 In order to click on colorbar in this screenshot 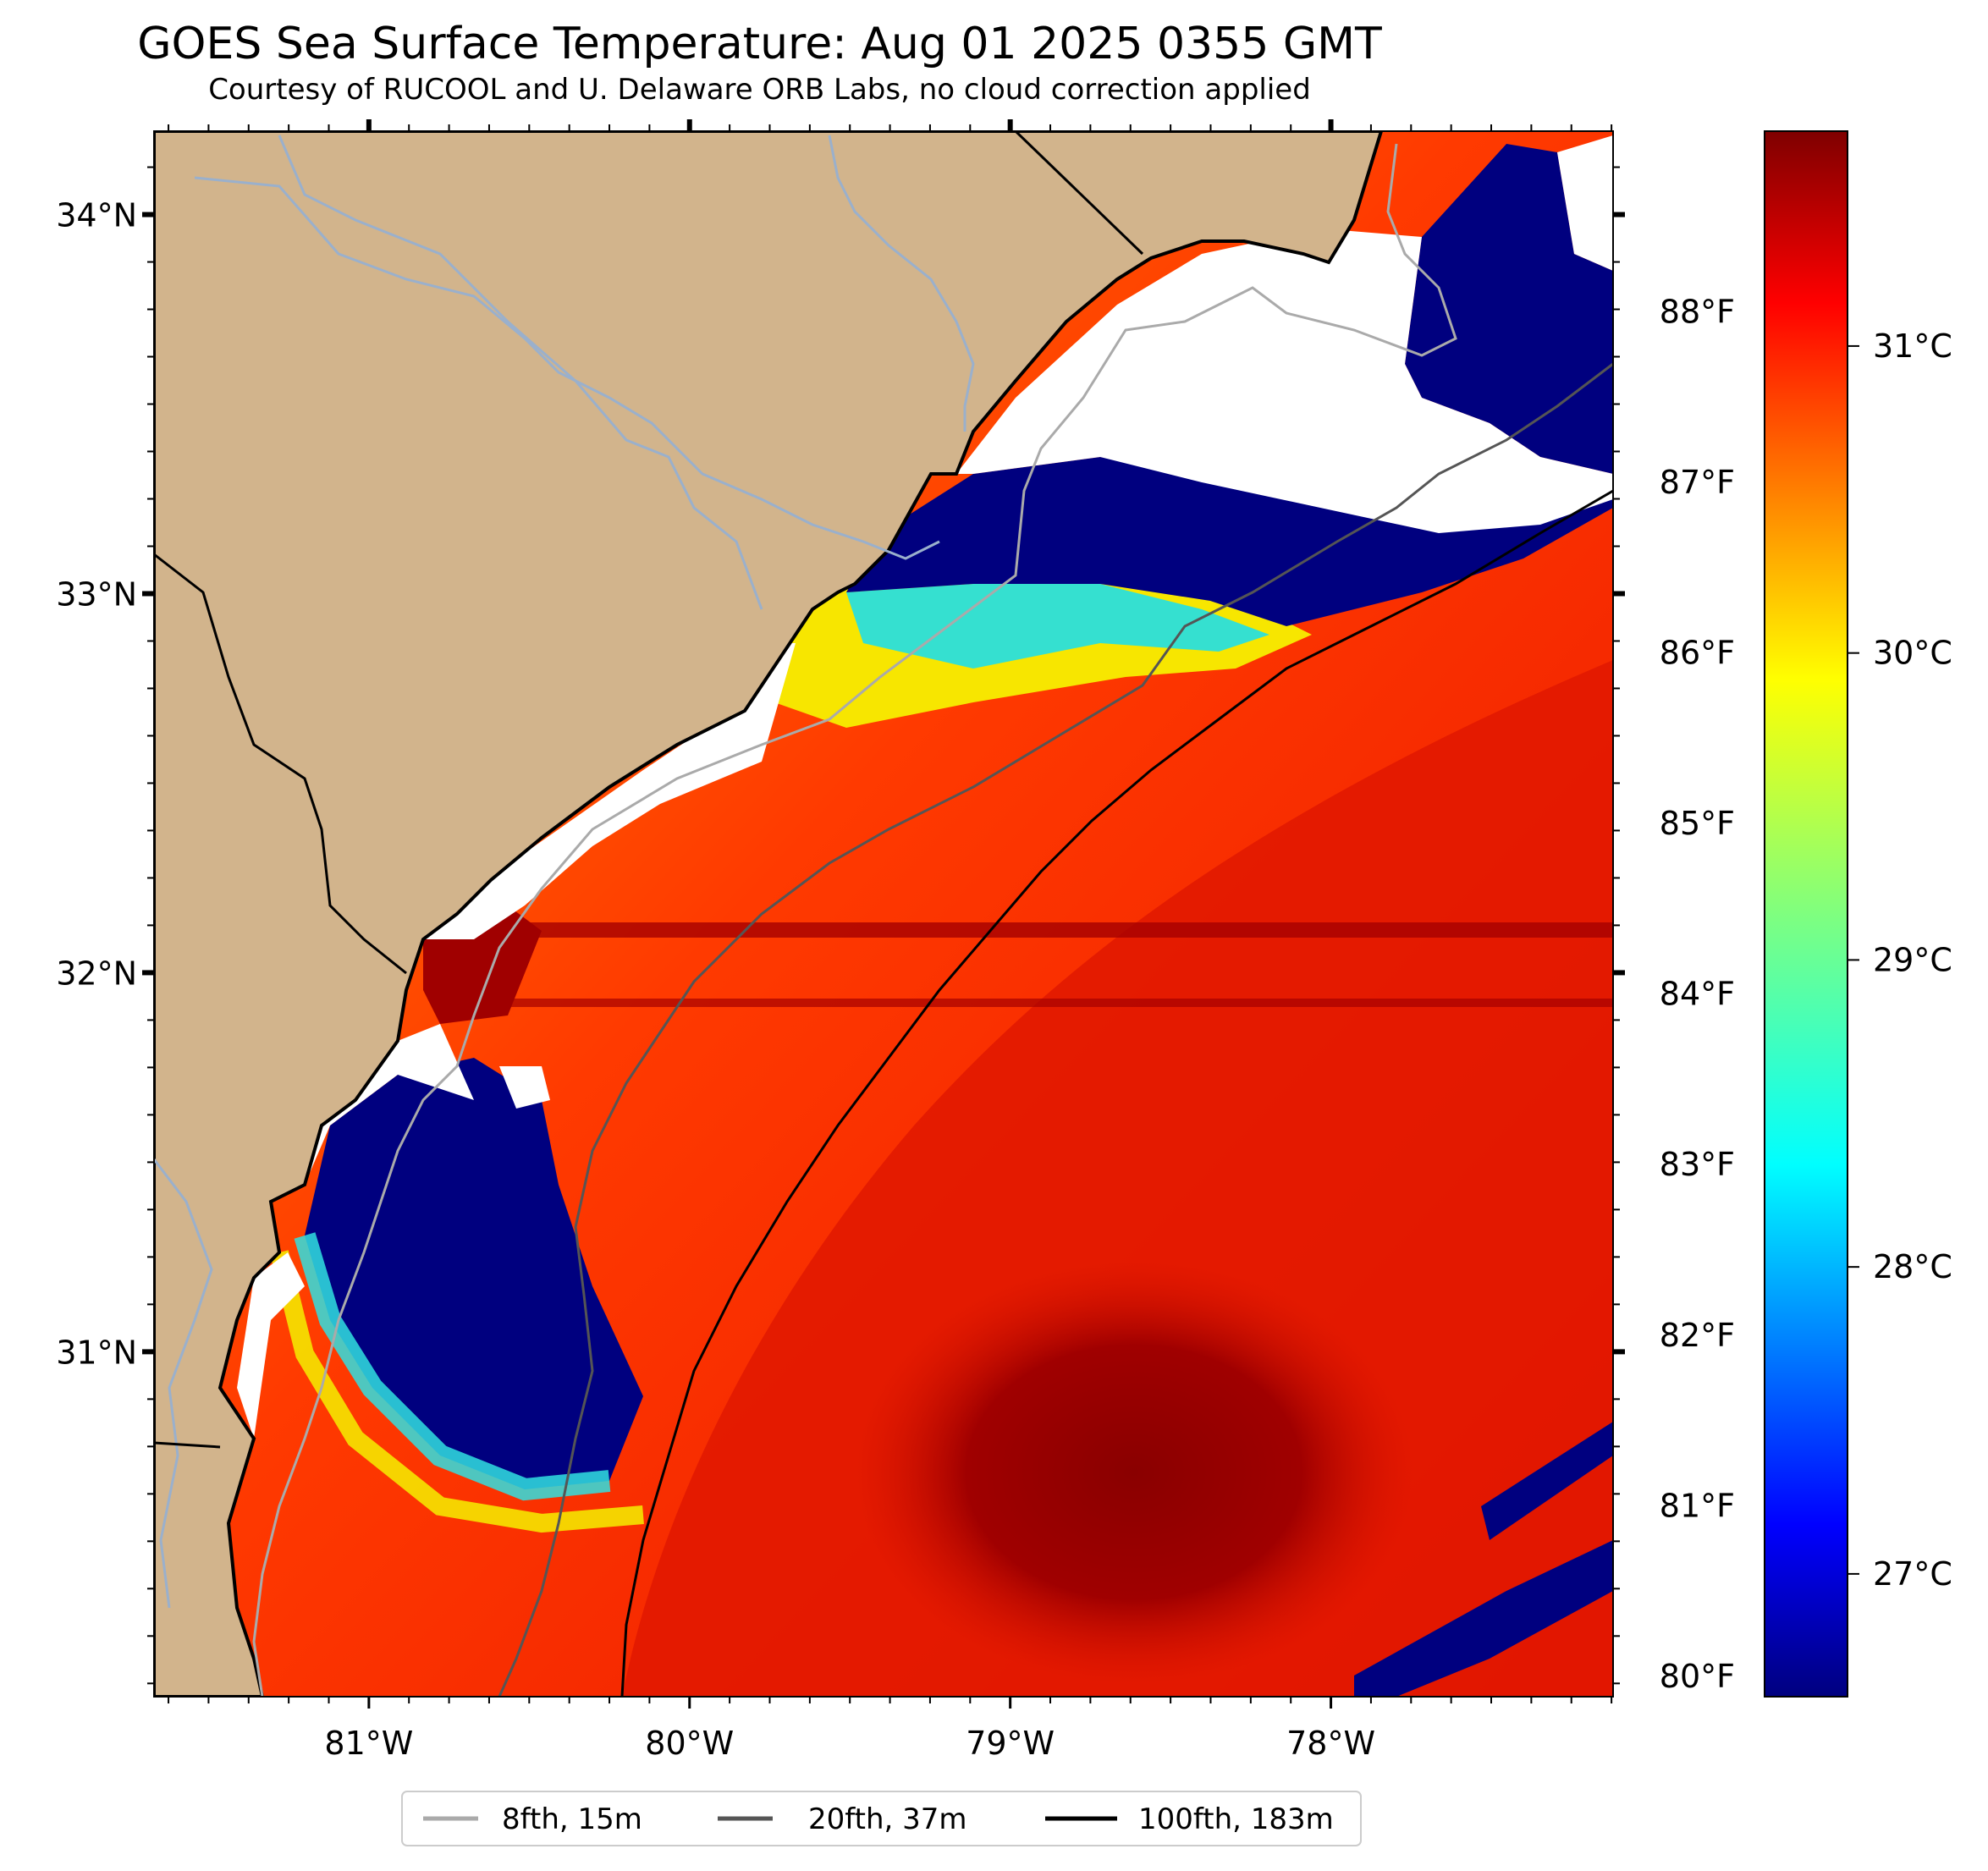, I will do `click(1806, 914)`.